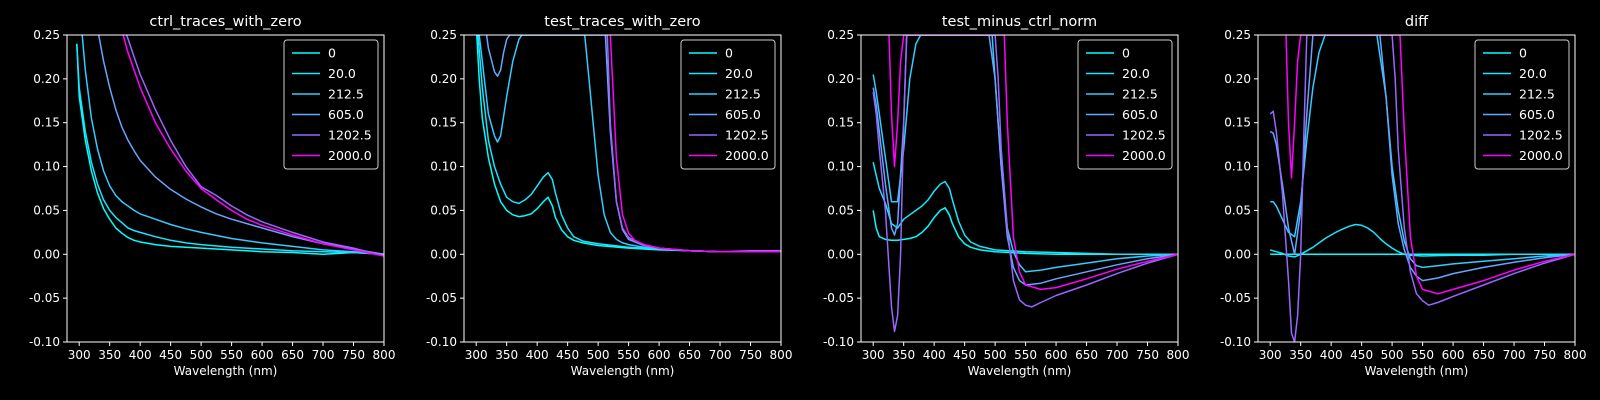  Describe the element at coordinates (225, 22) in the screenshot. I see `chart-title: ctrl_traces_with_zero` at that location.